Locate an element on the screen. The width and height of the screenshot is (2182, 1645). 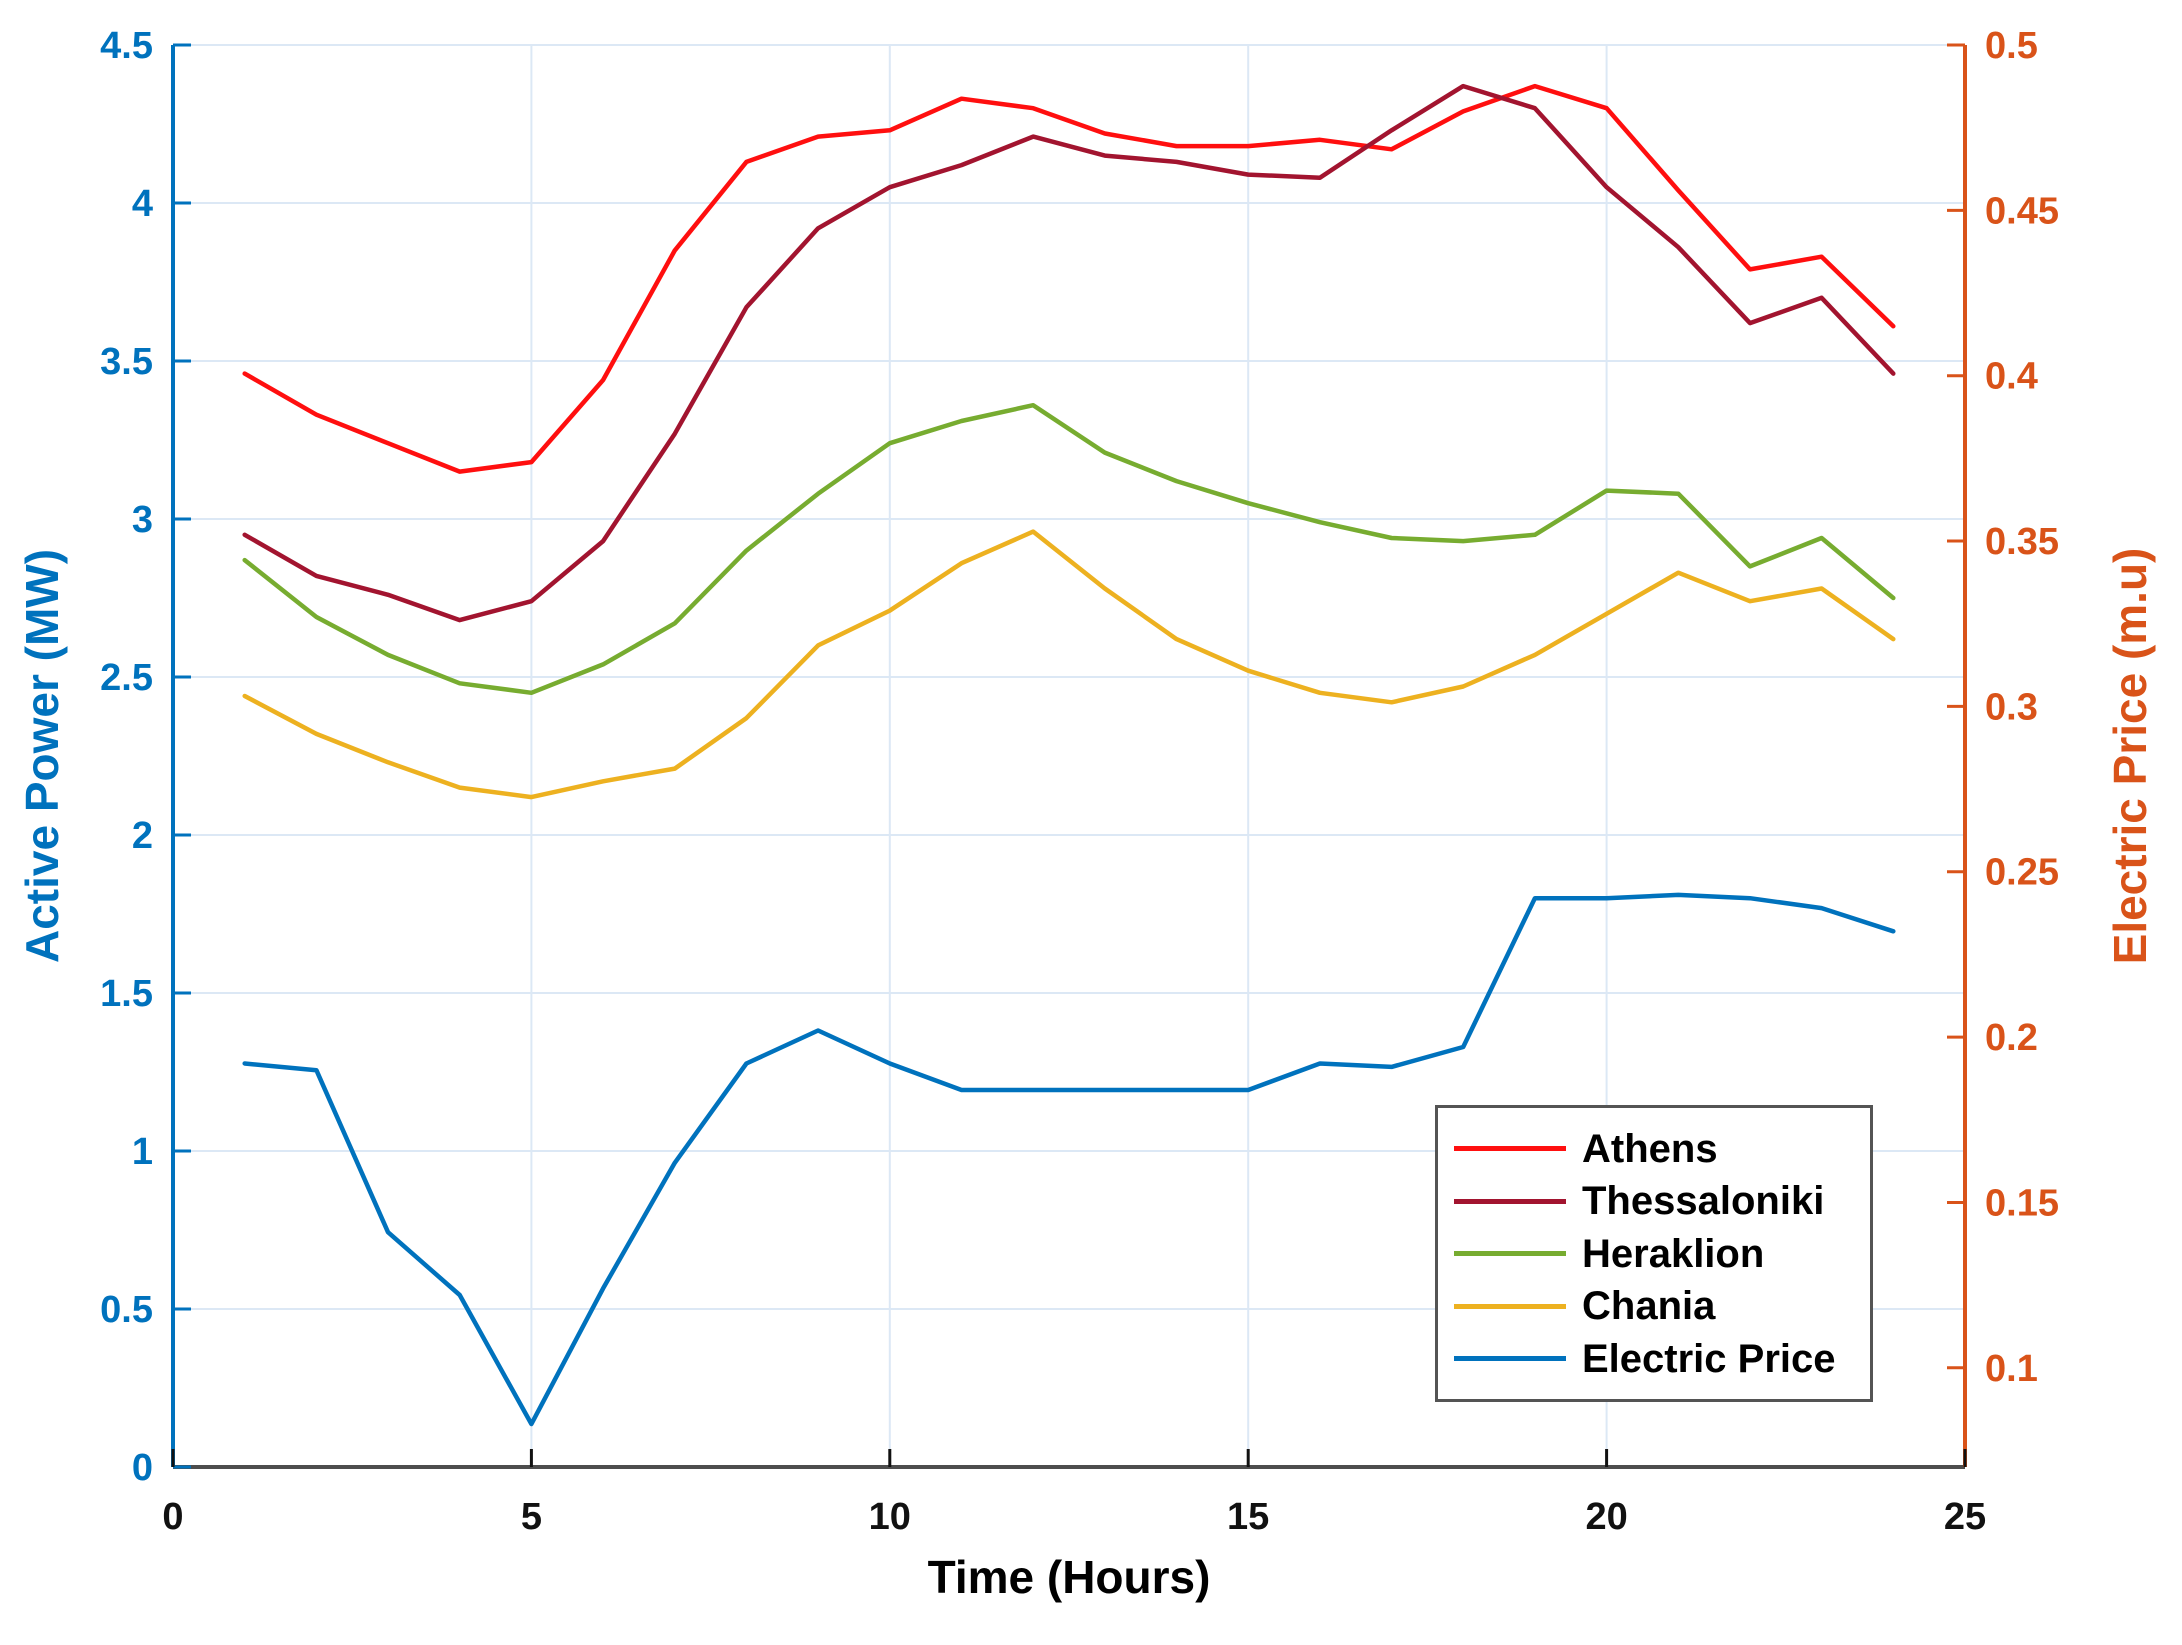
legend-label: Chania is located at coordinates (1649, 1306).